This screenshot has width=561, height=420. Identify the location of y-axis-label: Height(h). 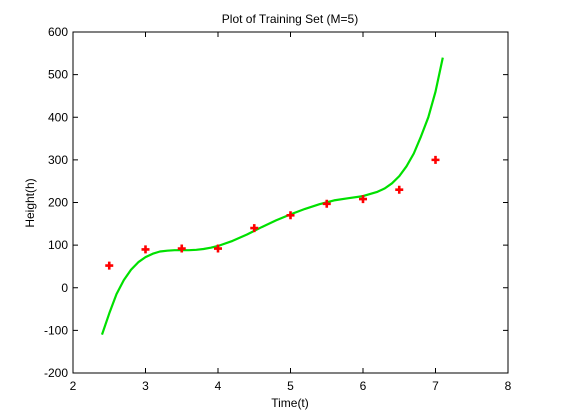
(30, 202).